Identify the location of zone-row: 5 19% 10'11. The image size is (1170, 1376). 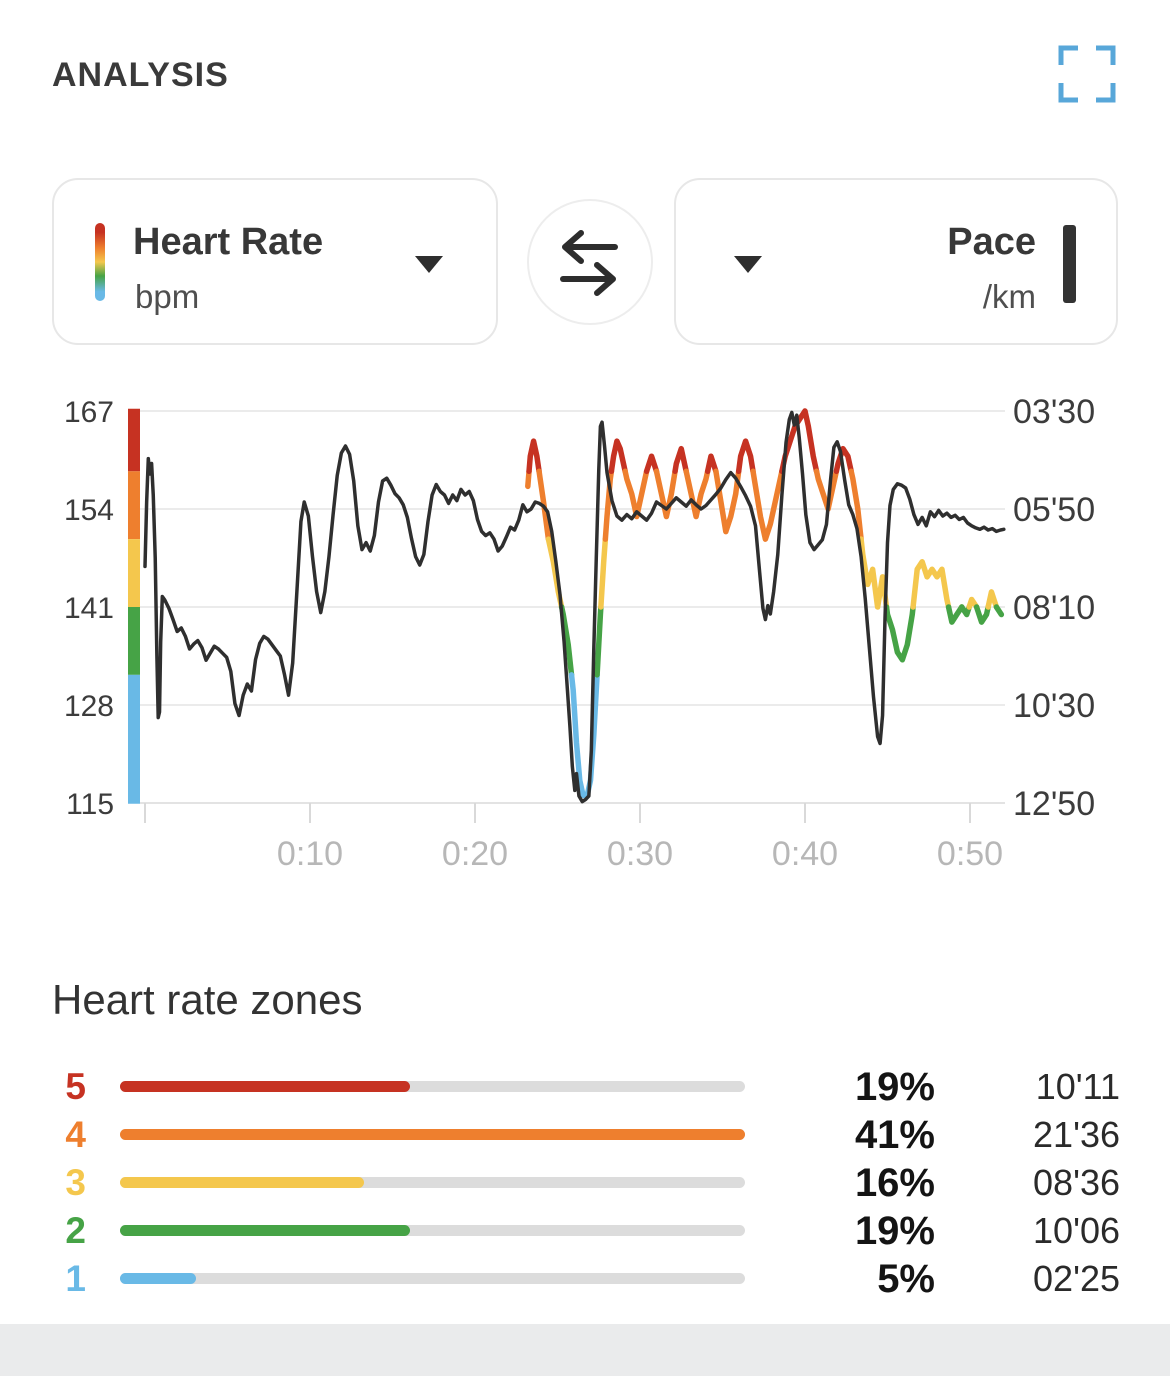
(585, 1087).